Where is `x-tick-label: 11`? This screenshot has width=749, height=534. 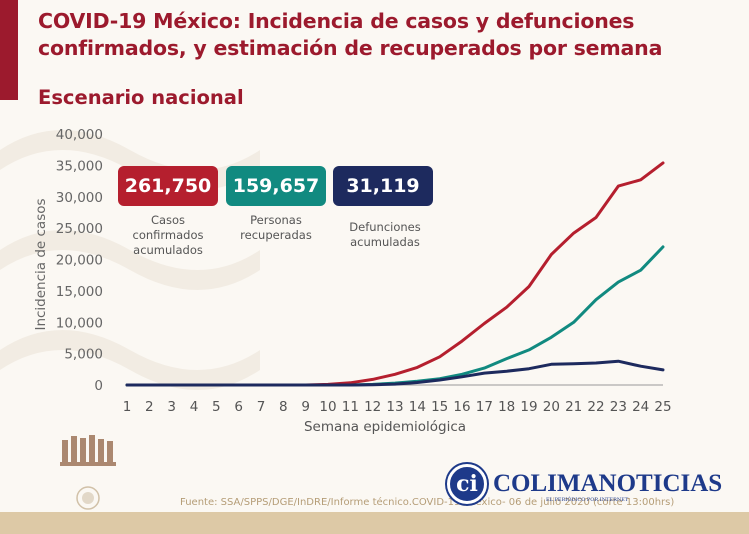 x-tick-label: 11 is located at coordinates (350, 407).